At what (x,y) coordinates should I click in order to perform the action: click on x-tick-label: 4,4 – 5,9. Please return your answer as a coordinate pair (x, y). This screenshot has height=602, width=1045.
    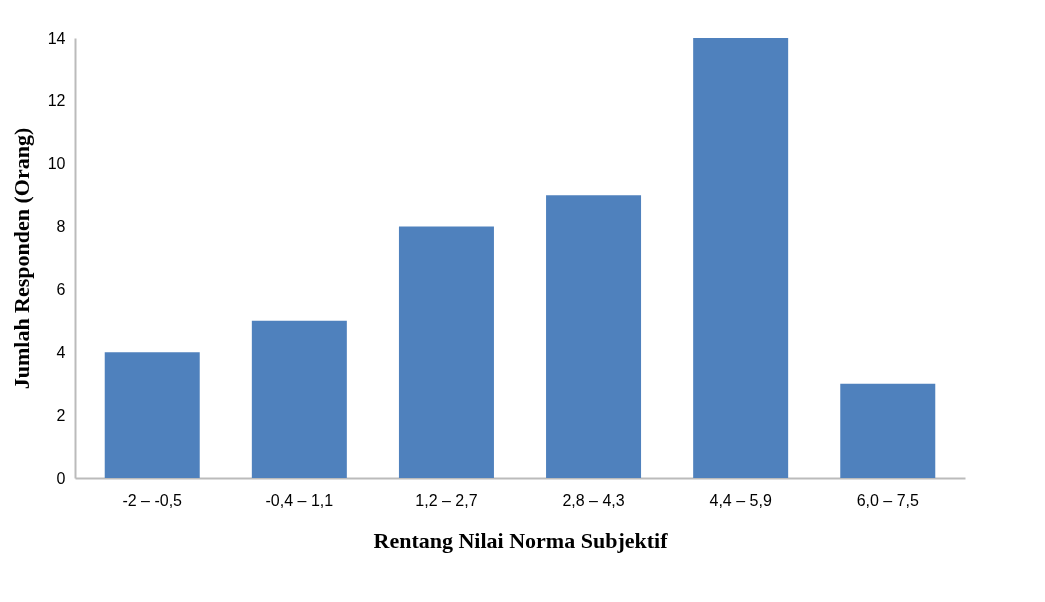
    Looking at the image, I should click on (740, 500).